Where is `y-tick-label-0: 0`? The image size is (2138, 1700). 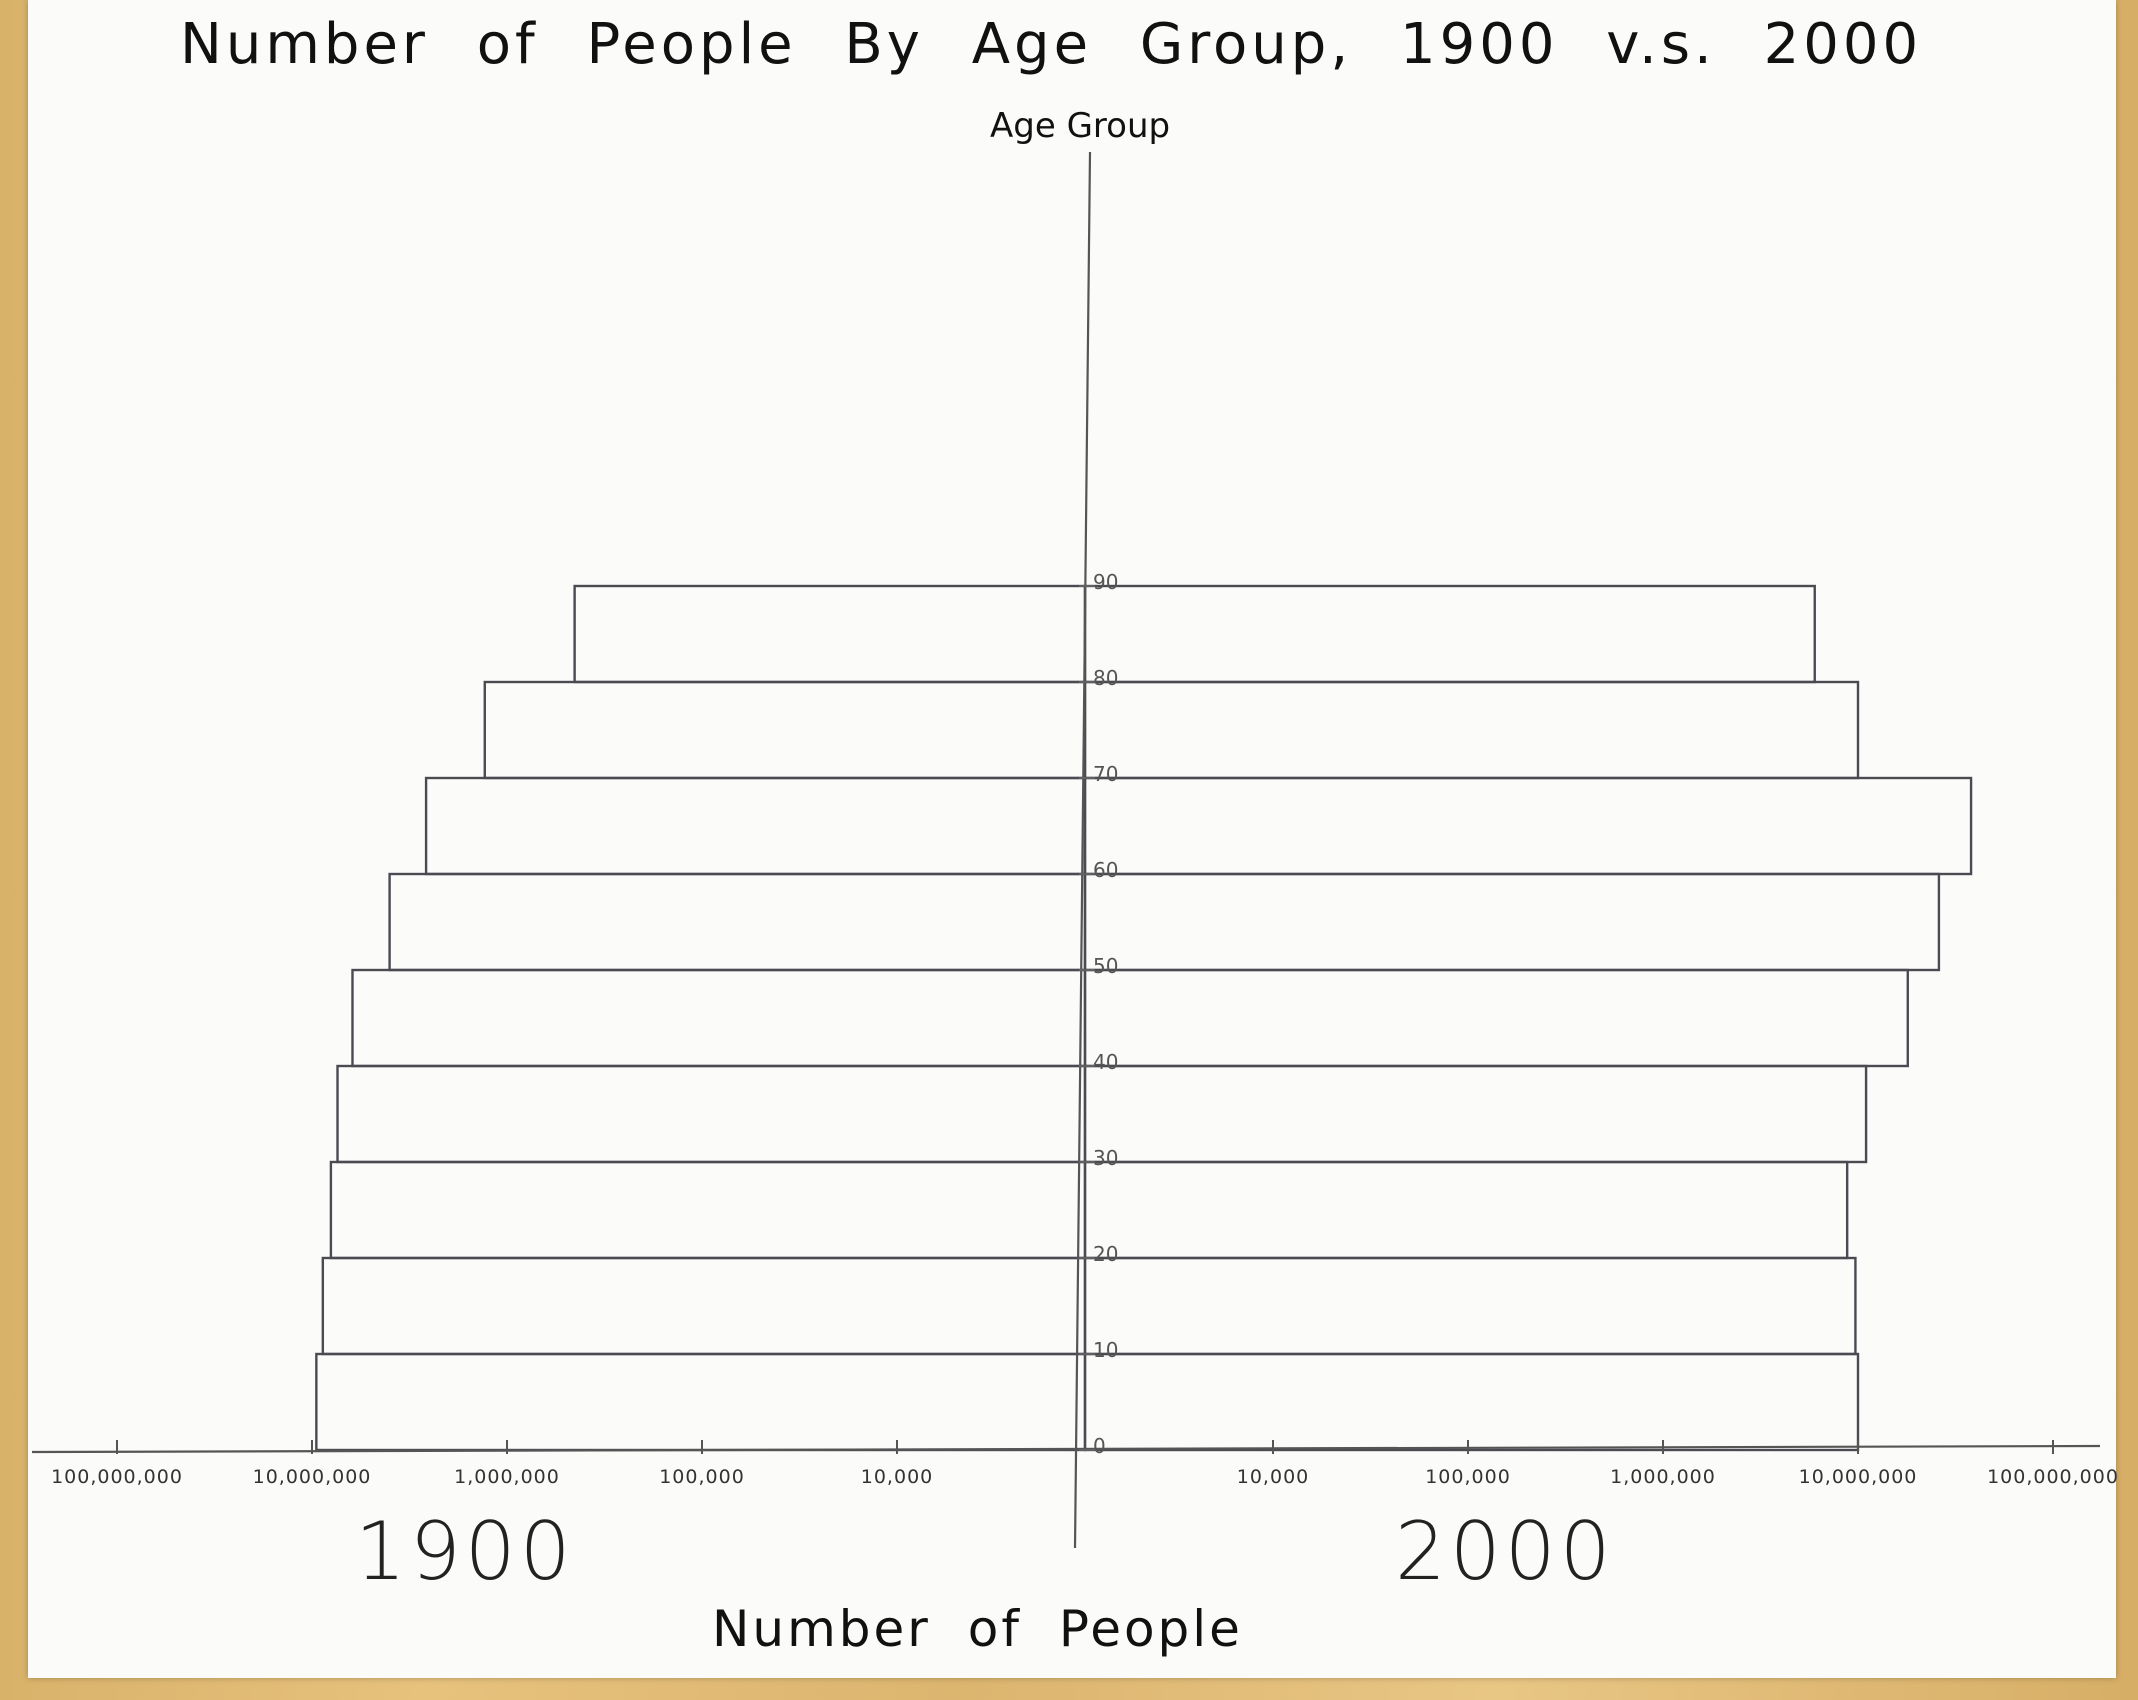
y-tick-label-0: 0 is located at coordinates (1099, 1446).